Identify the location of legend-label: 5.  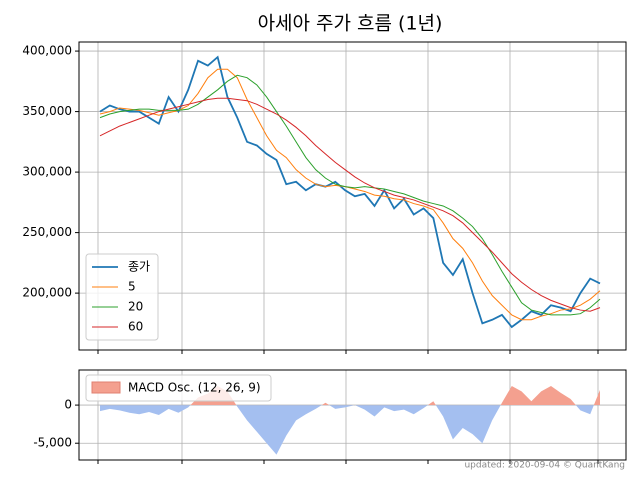
(132, 287).